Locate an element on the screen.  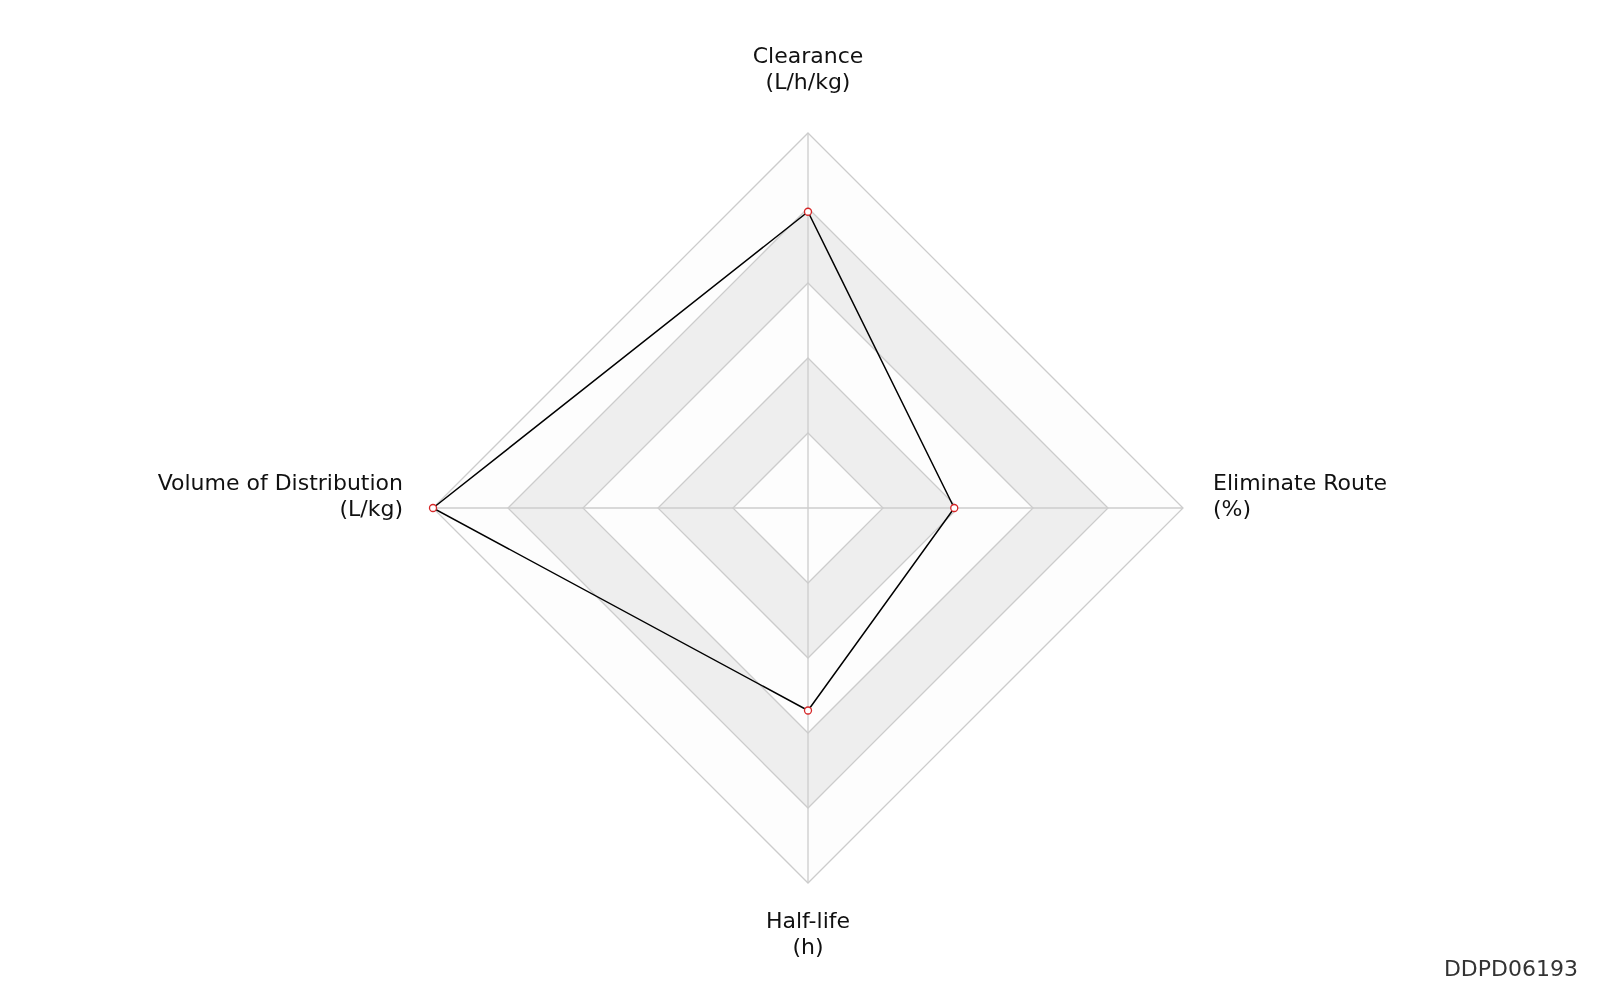
spoke-label: Half-life (h) is located at coordinates (808, 933).